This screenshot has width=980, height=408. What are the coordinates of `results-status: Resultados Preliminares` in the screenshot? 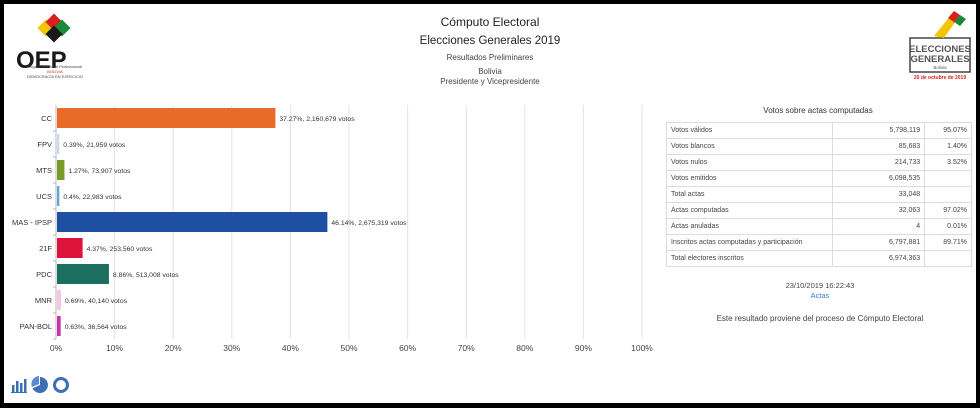 It's located at (490, 57).